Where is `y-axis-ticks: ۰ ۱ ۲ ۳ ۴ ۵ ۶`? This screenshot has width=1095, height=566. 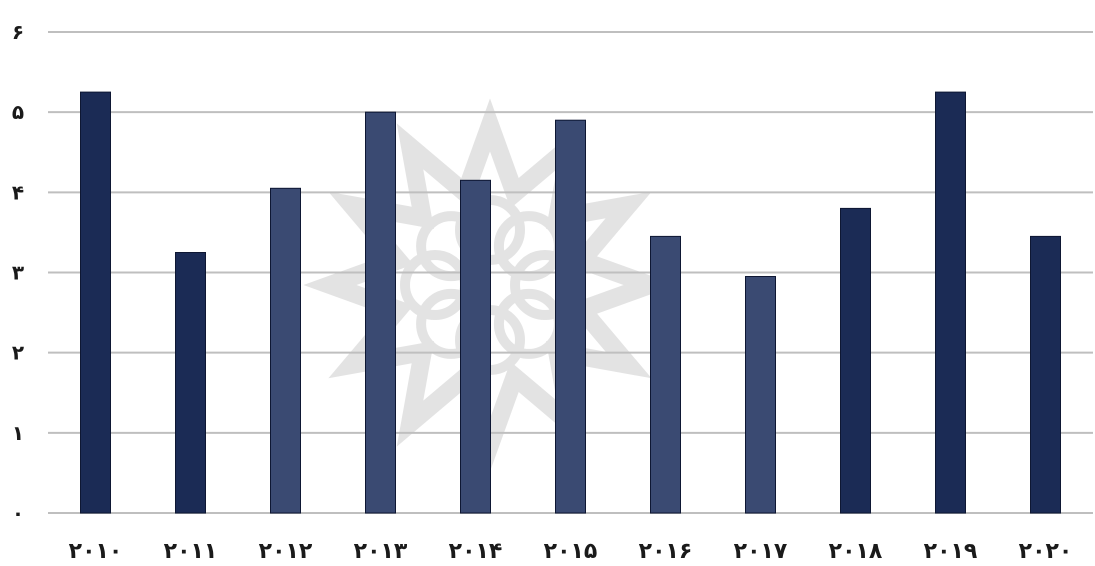
y-axis-ticks: ۰ ۱ ۲ ۳ ۴ ۵ ۶ is located at coordinates (18, 272).